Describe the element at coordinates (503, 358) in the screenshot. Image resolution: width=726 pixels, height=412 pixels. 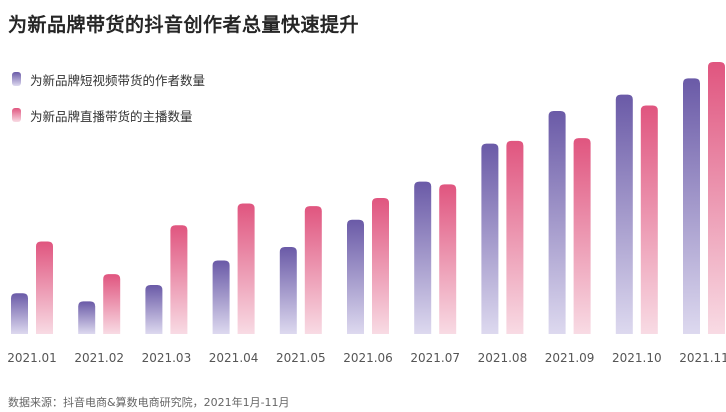
I see `x-tick-label: 2021.08` at that location.